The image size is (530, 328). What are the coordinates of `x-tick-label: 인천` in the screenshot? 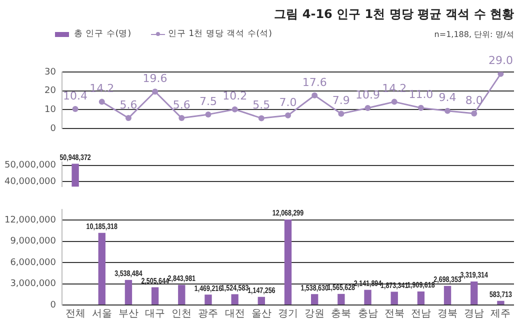 It's located at (182, 314).